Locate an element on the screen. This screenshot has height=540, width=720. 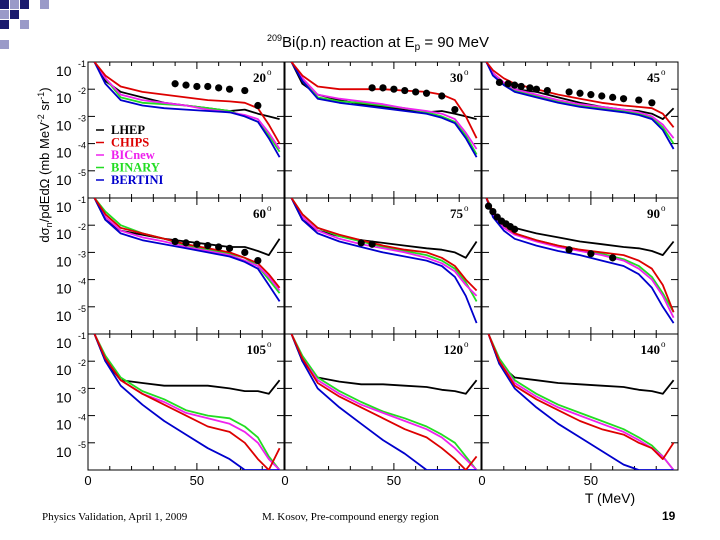
x-axis-label: T (MeV) is located at coordinates (610, 498).